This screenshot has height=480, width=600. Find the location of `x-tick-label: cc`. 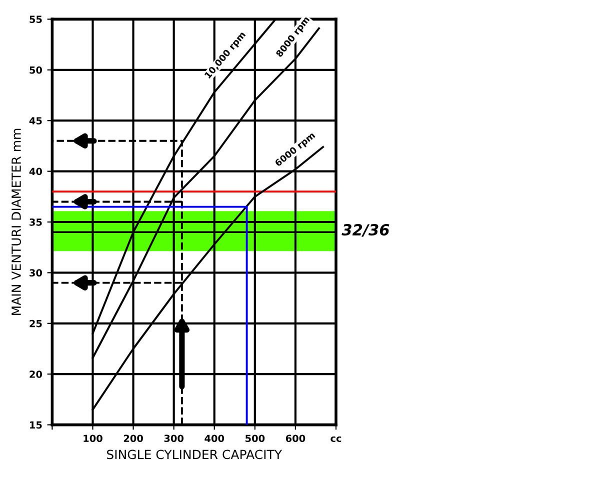

x-tick-label: cc is located at coordinates (336, 439).